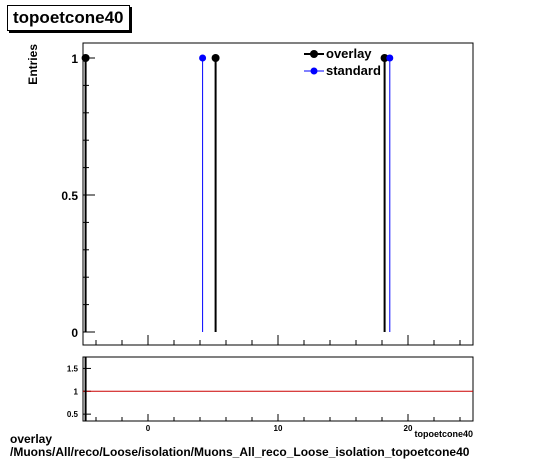 This screenshot has width=546, height=462. I want to click on chart-title: topoetcone40, so click(68, 18).